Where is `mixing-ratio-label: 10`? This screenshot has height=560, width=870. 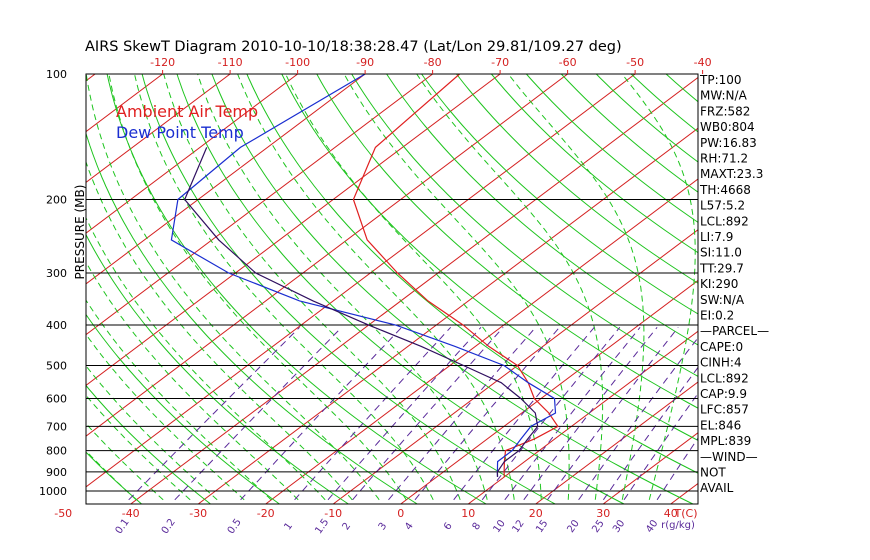 mixing-ratio-label: 10 is located at coordinates (500, 526).